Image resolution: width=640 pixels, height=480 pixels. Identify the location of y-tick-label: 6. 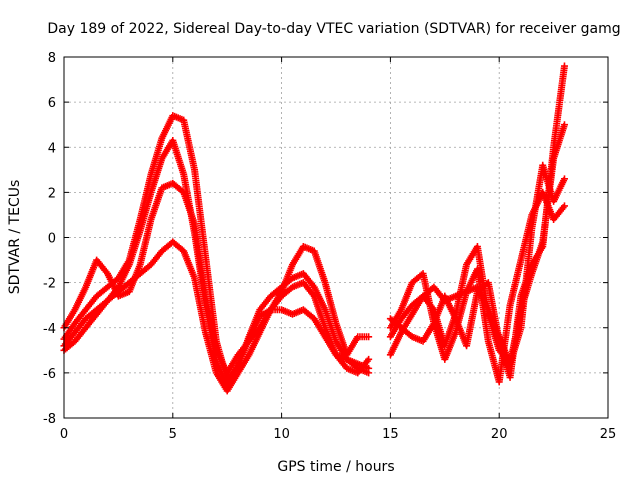
(52, 103).